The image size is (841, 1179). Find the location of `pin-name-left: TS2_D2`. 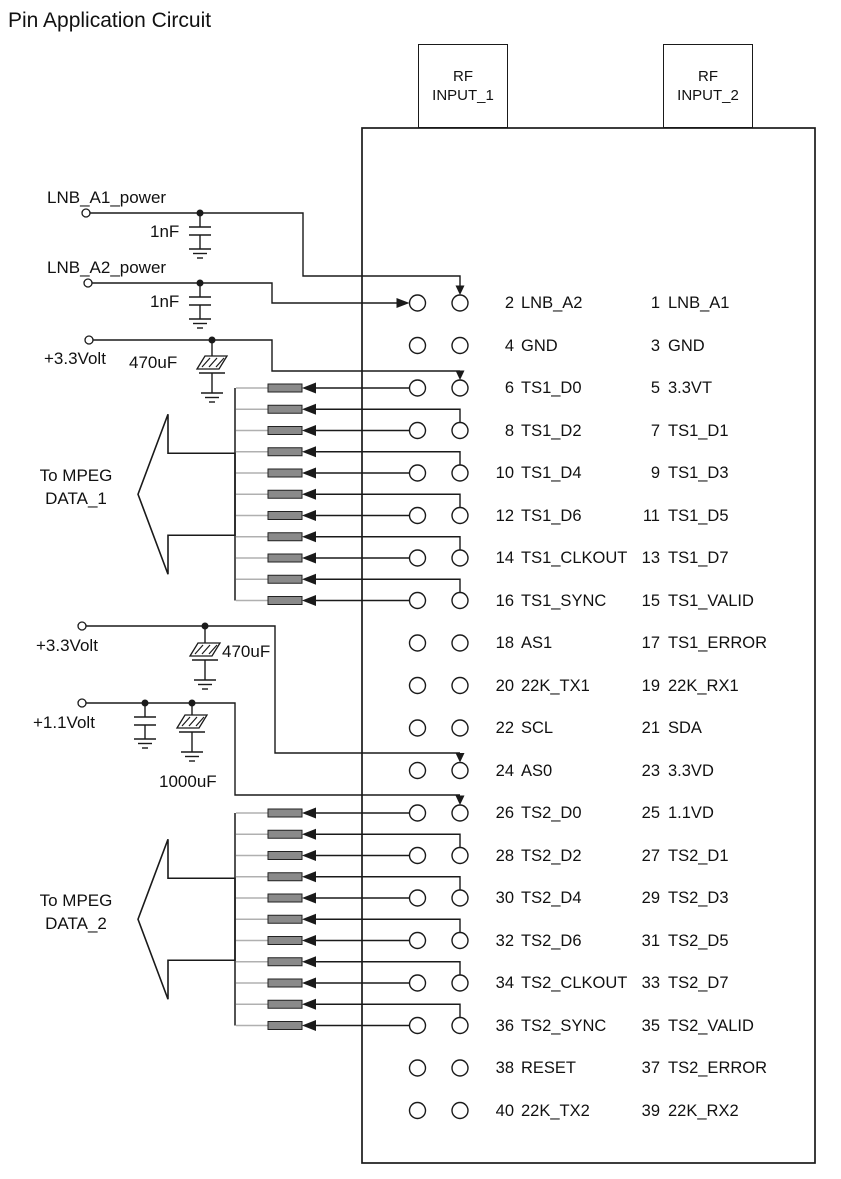

pin-name-left: TS2_D2 is located at coordinates (551, 855).